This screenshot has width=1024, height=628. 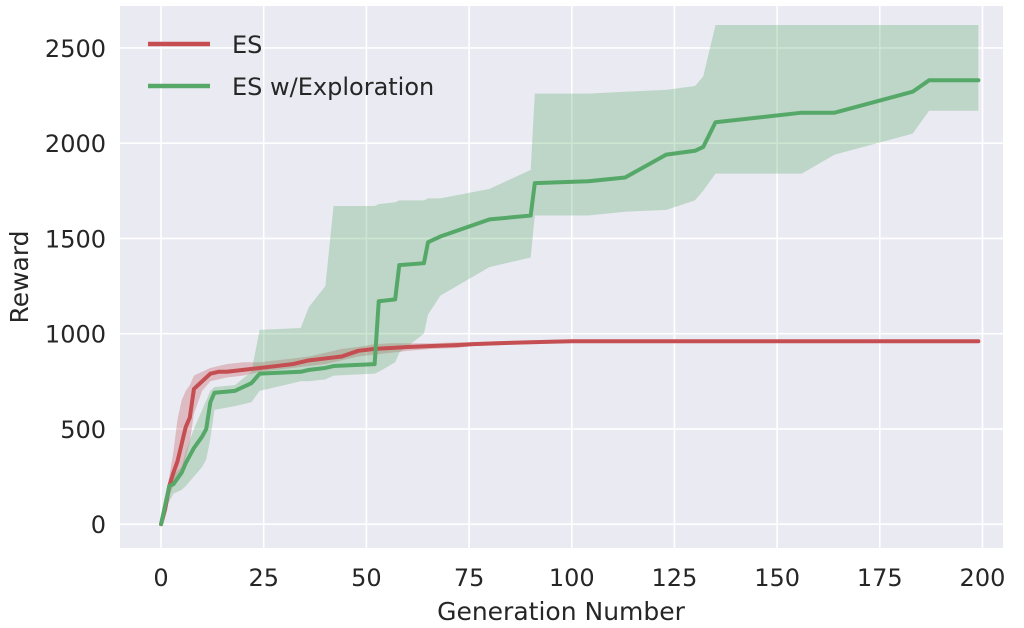 What do you see at coordinates (160, 578) in the screenshot?
I see `x-tick-label-0: 0` at bounding box center [160, 578].